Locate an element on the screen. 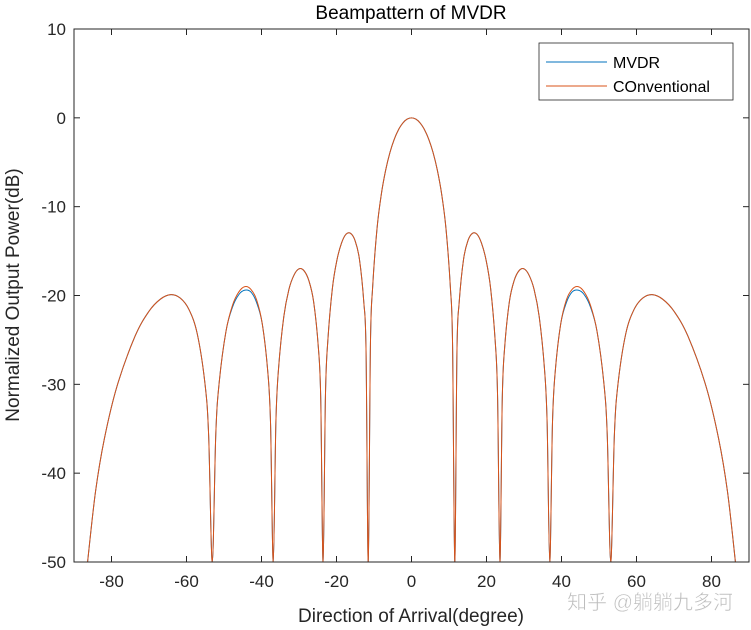 The height and width of the screenshot is (630, 751). x-tick-label: 20 is located at coordinates (486, 581).